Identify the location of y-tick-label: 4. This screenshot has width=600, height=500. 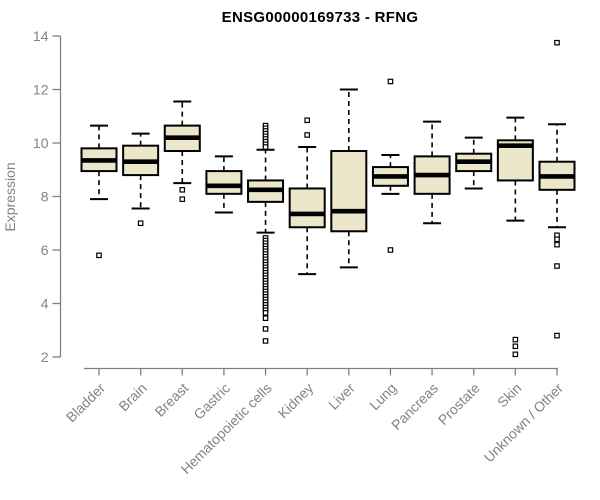
(45, 304).